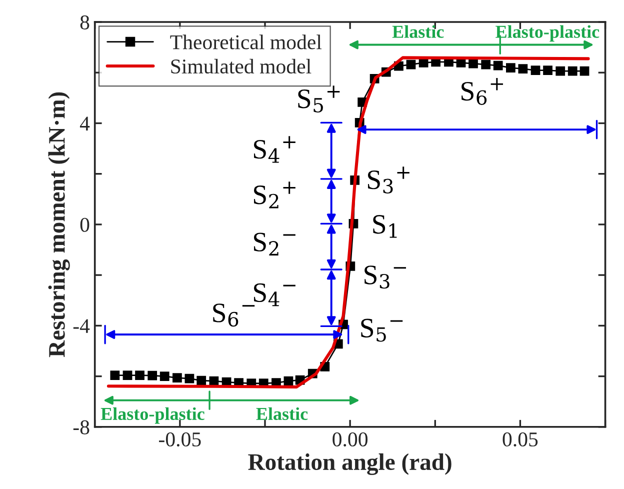 The width and height of the screenshot is (624, 489). Describe the element at coordinates (85, 225) in the screenshot. I see `y-tick-label: 0` at that location.